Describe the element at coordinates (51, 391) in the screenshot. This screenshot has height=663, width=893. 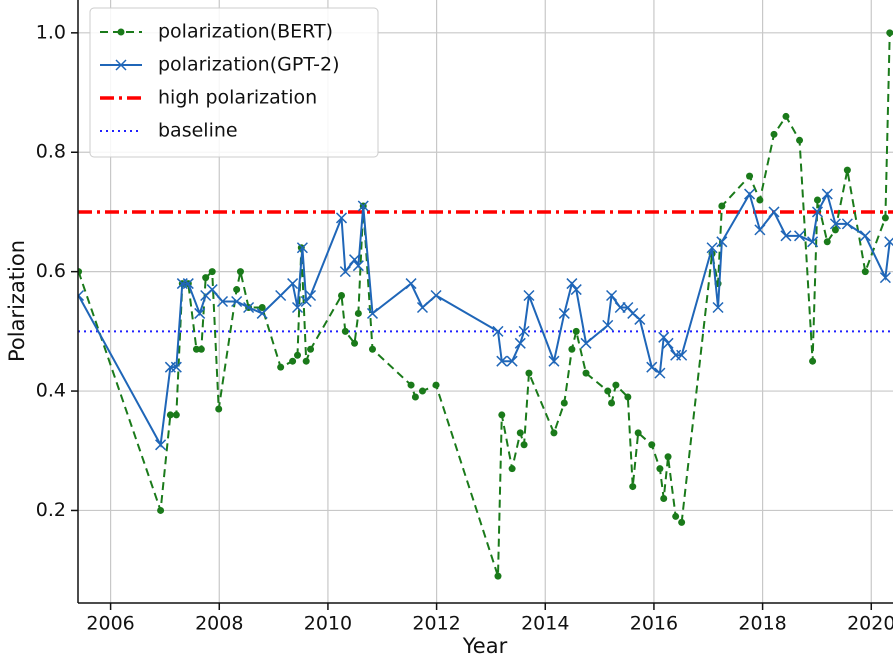
I see `y-tick-label: 0.4` at that location.